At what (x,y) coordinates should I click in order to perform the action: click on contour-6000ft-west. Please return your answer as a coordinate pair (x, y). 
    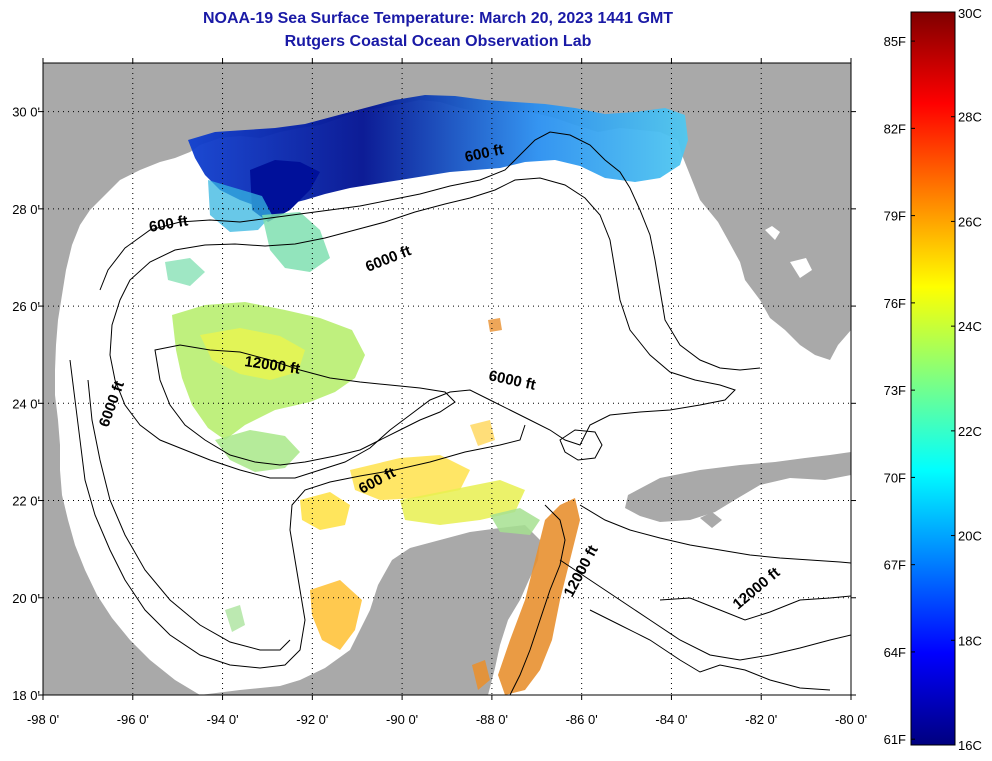
    Looking at the image, I should click on (189, 515).